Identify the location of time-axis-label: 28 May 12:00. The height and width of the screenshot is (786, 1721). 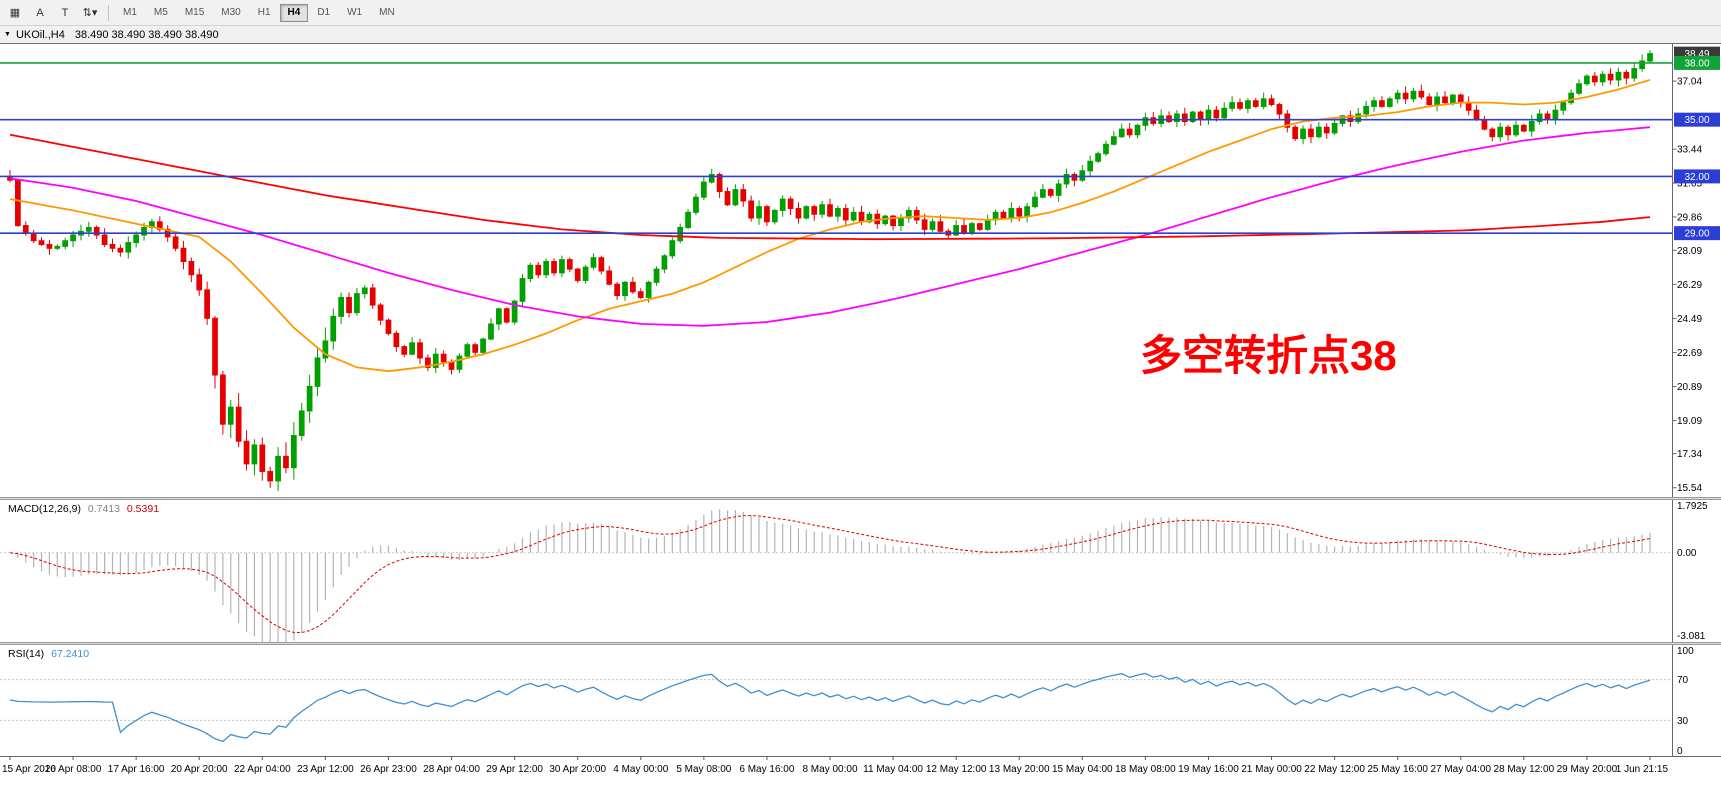
(1524, 769).